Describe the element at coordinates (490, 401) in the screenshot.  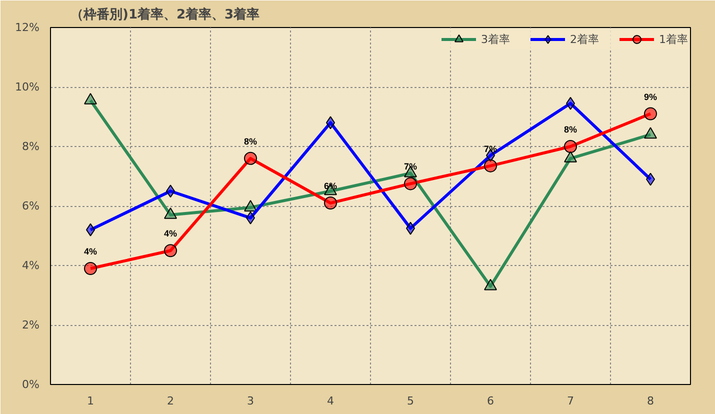
I see `x-tick-label: 6` at that location.